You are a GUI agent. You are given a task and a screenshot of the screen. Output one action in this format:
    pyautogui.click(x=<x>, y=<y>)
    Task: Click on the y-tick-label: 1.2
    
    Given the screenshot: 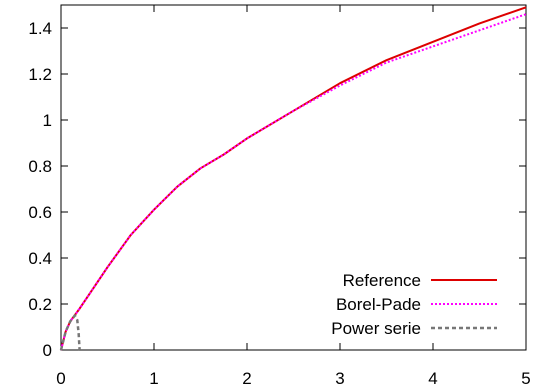 What is the action you would take?
    pyautogui.click(x=40, y=74)
    